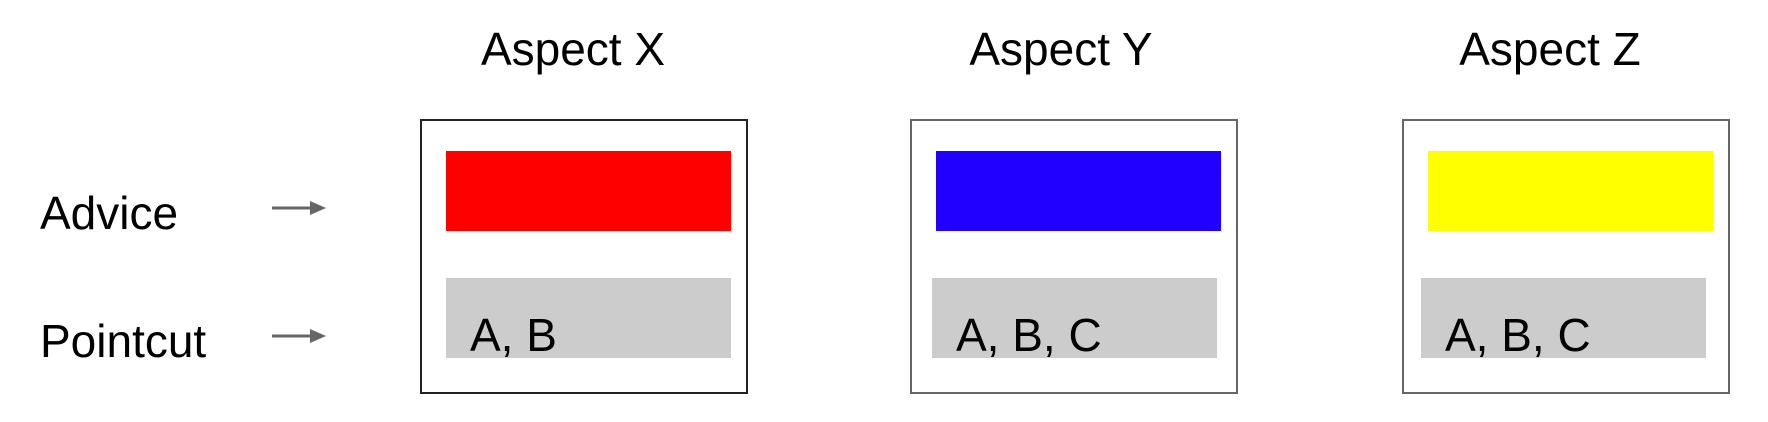 The width and height of the screenshot is (1768, 422). I want to click on aspect-y-title: Aspect Y, so click(1061, 49).